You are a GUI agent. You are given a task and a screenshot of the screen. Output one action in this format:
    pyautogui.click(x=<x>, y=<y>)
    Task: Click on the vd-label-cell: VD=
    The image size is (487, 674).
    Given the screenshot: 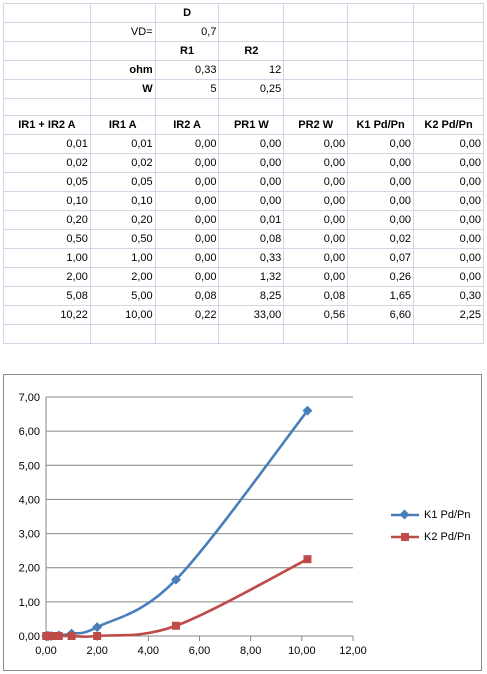 What is the action you would take?
    pyautogui.click(x=122, y=32)
    